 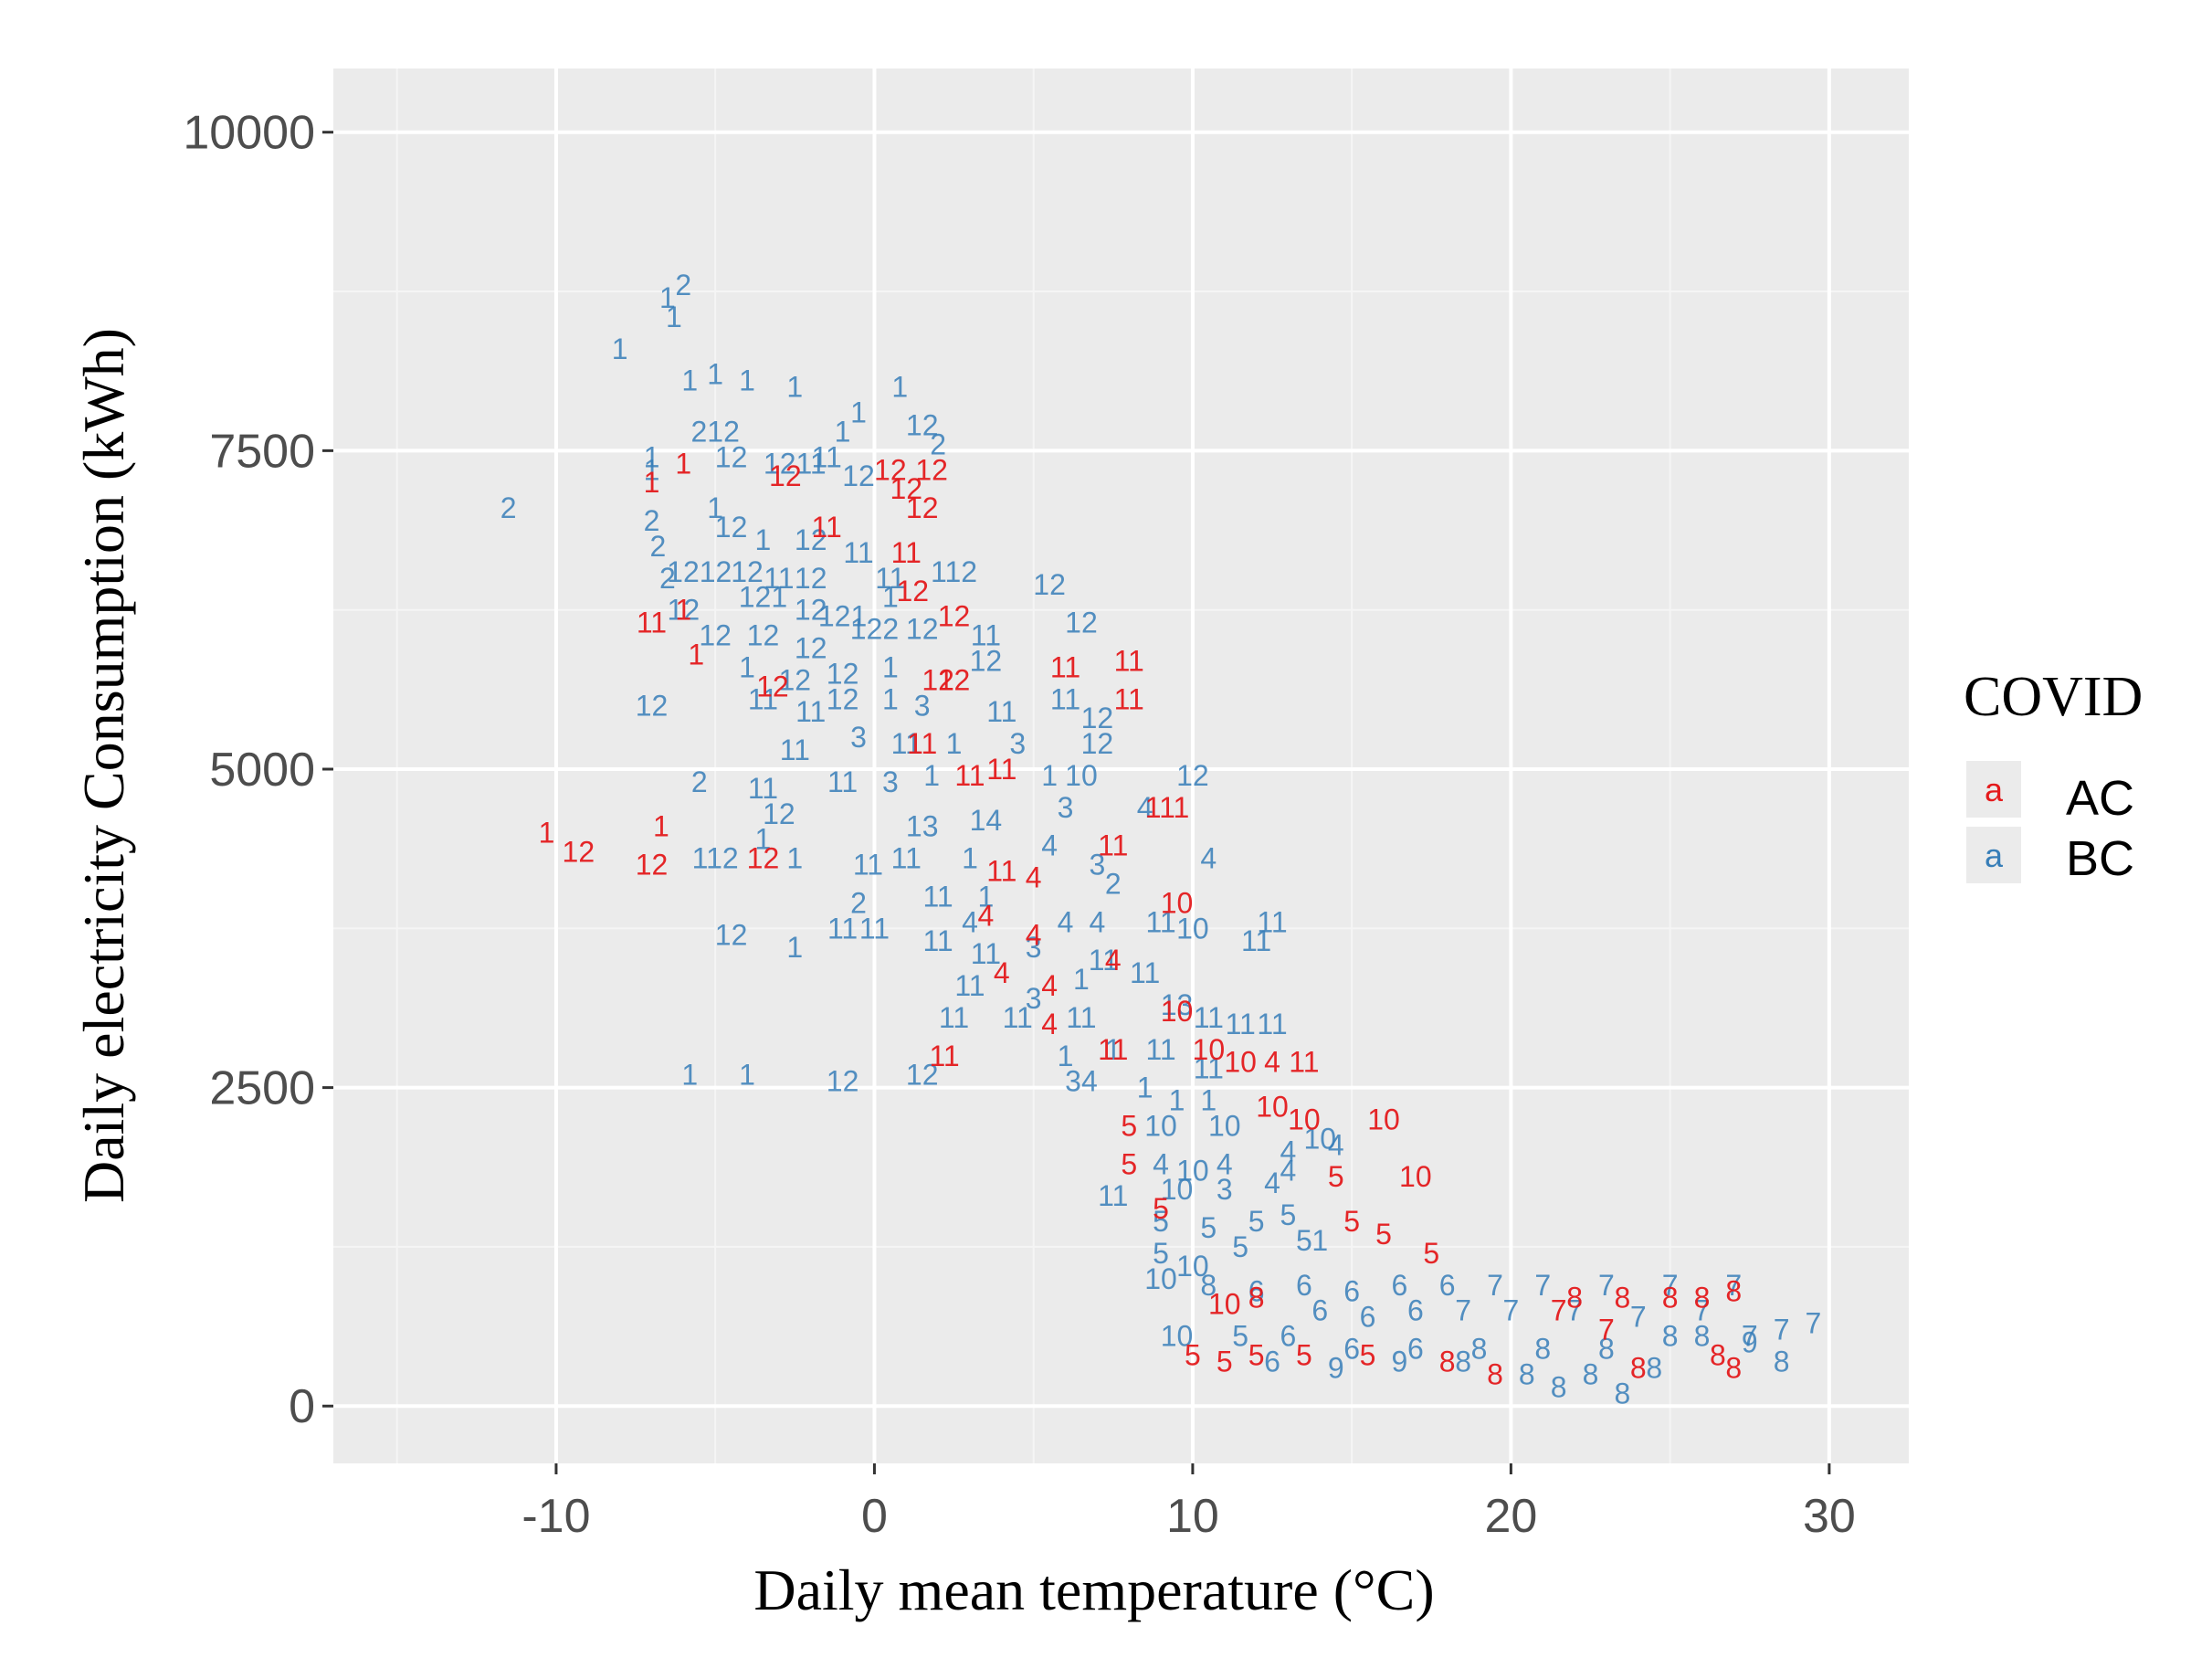 I want to click on point-bc: 2, so click(x=683, y=285).